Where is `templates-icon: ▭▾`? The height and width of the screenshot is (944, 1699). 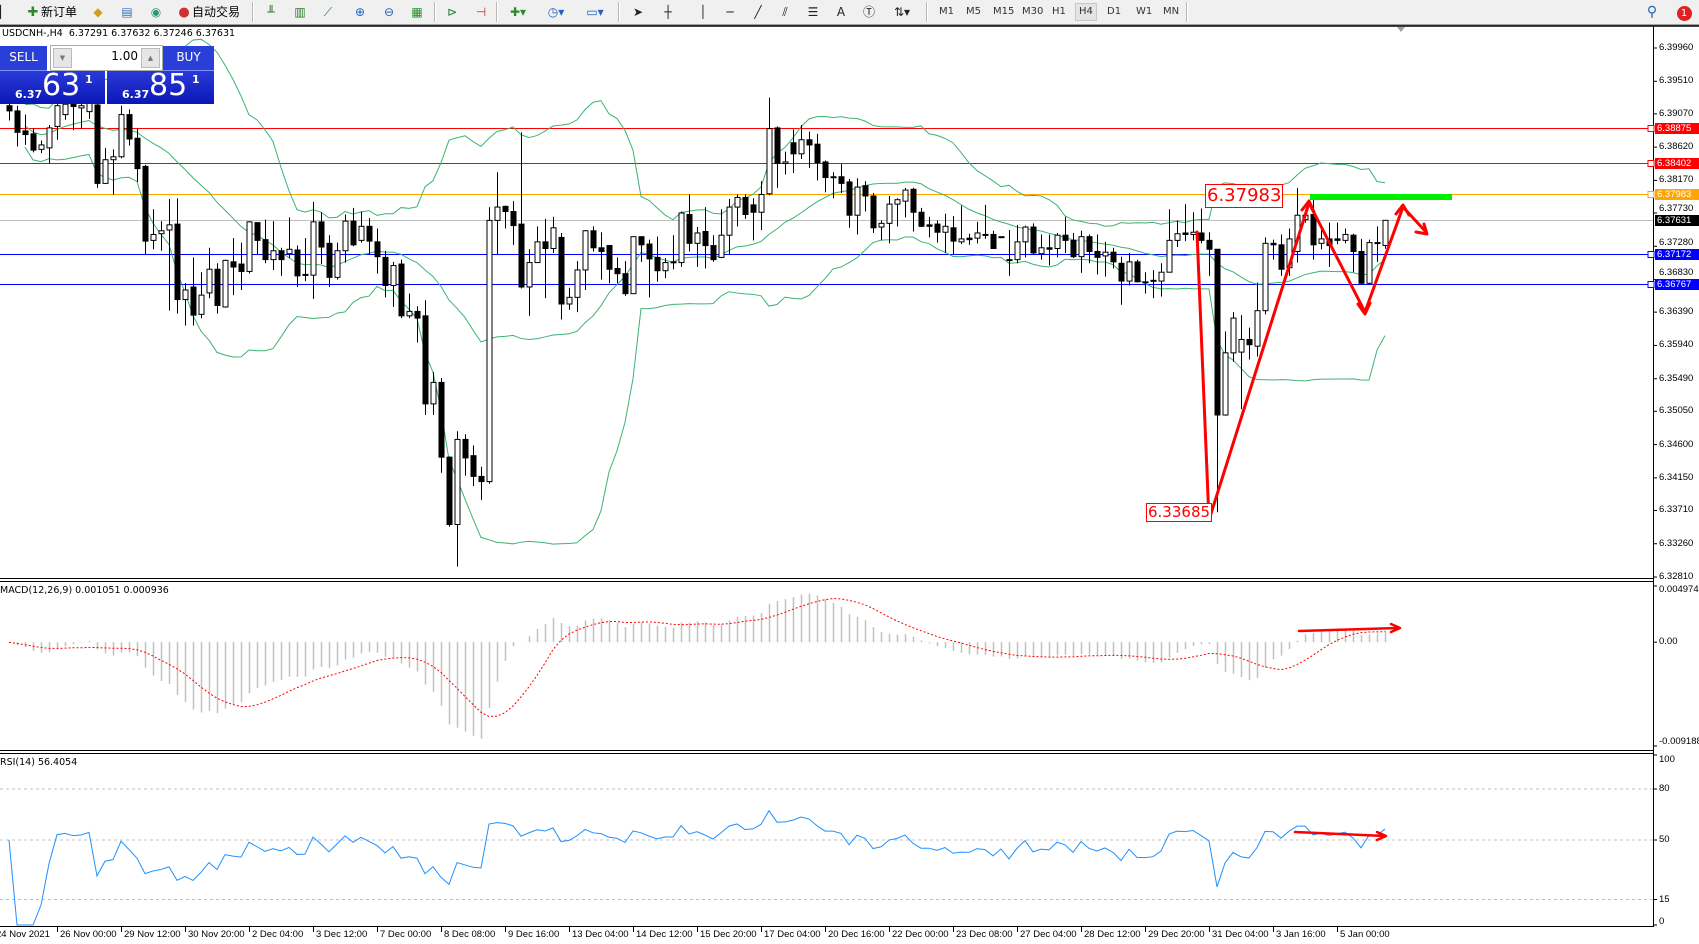 templates-icon: ▭▾ is located at coordinates (595, 12).